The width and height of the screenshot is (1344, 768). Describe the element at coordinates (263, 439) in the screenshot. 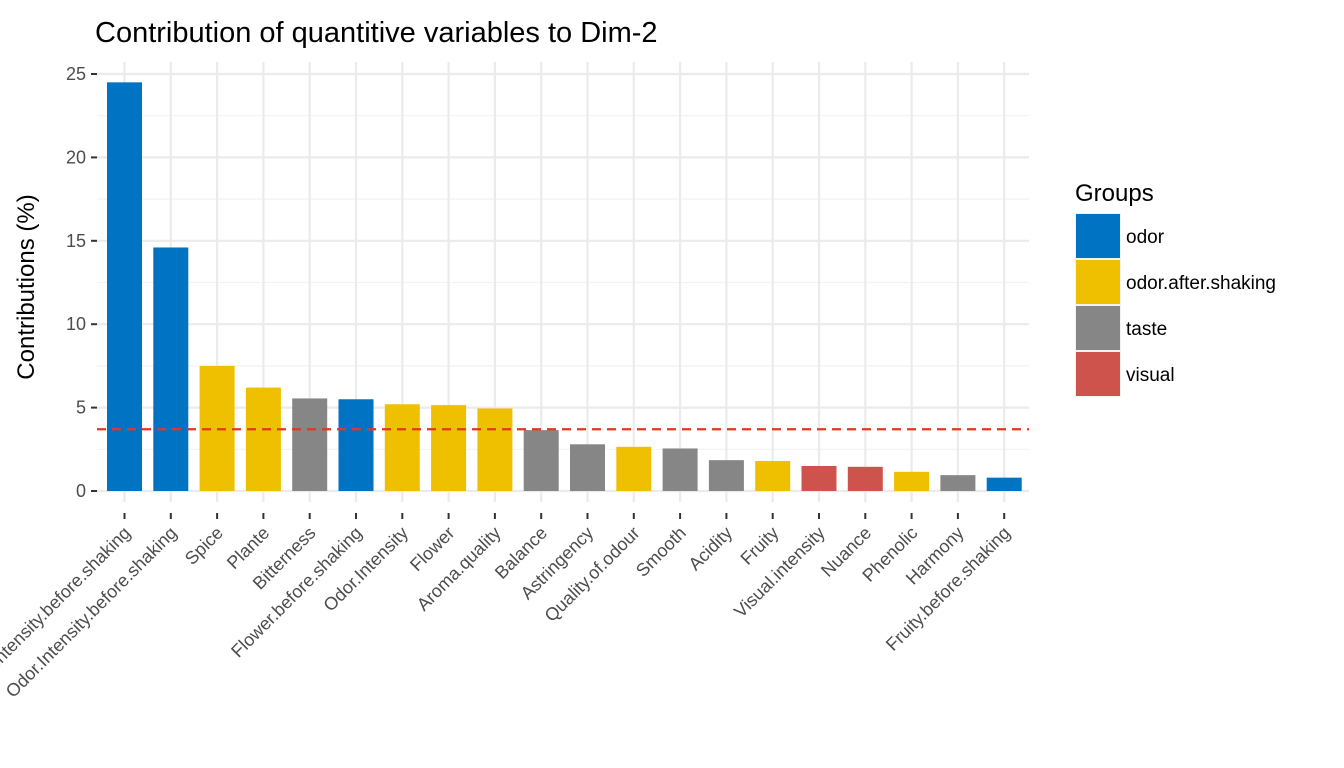

I see `bar-plante` at that location.